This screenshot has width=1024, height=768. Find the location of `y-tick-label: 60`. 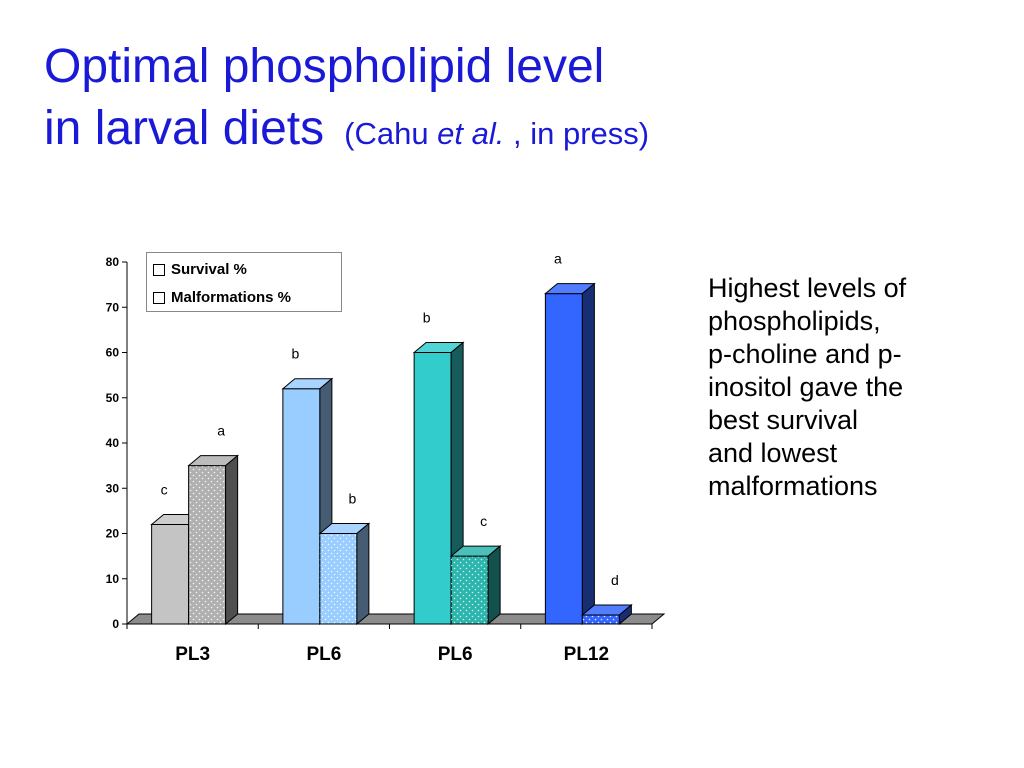

y-tick-label: 60 is located at coordinates (113, 353).